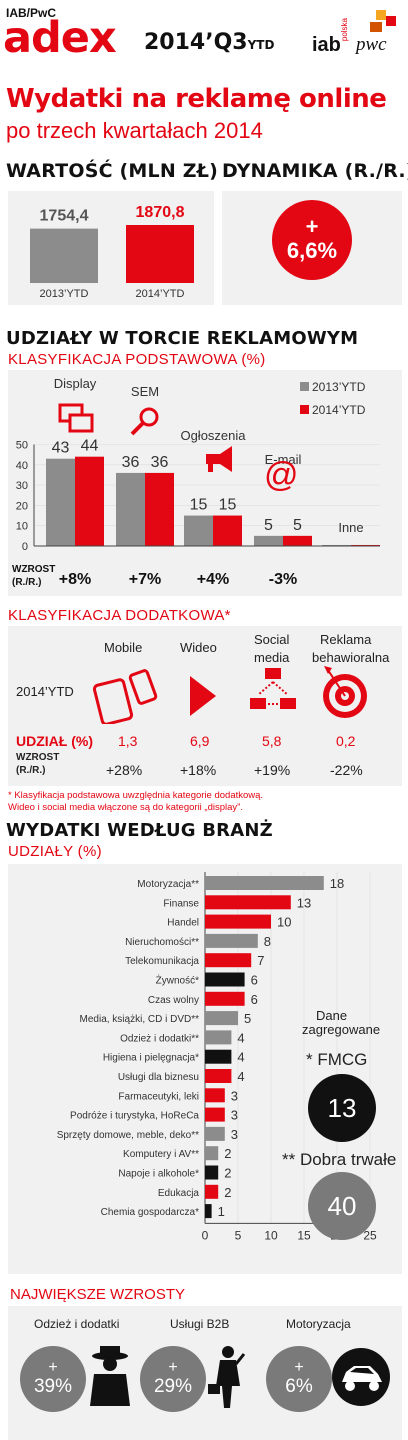  I want to click on industries-category: Farmaceutyki, leki, so click(158, 1096).